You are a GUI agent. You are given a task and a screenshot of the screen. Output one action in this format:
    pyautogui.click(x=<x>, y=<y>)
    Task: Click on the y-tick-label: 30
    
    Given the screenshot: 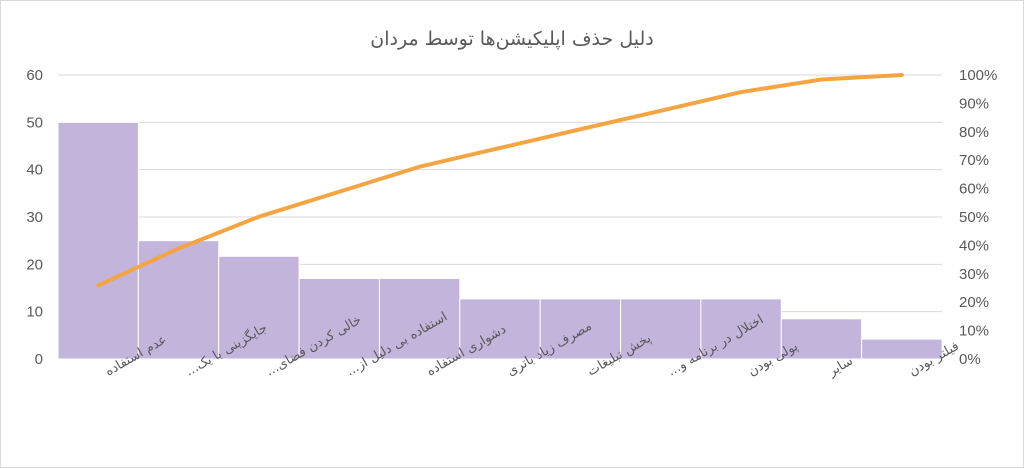 What is the action you would take?
    pyautogui.click(x=34, y=217)
    